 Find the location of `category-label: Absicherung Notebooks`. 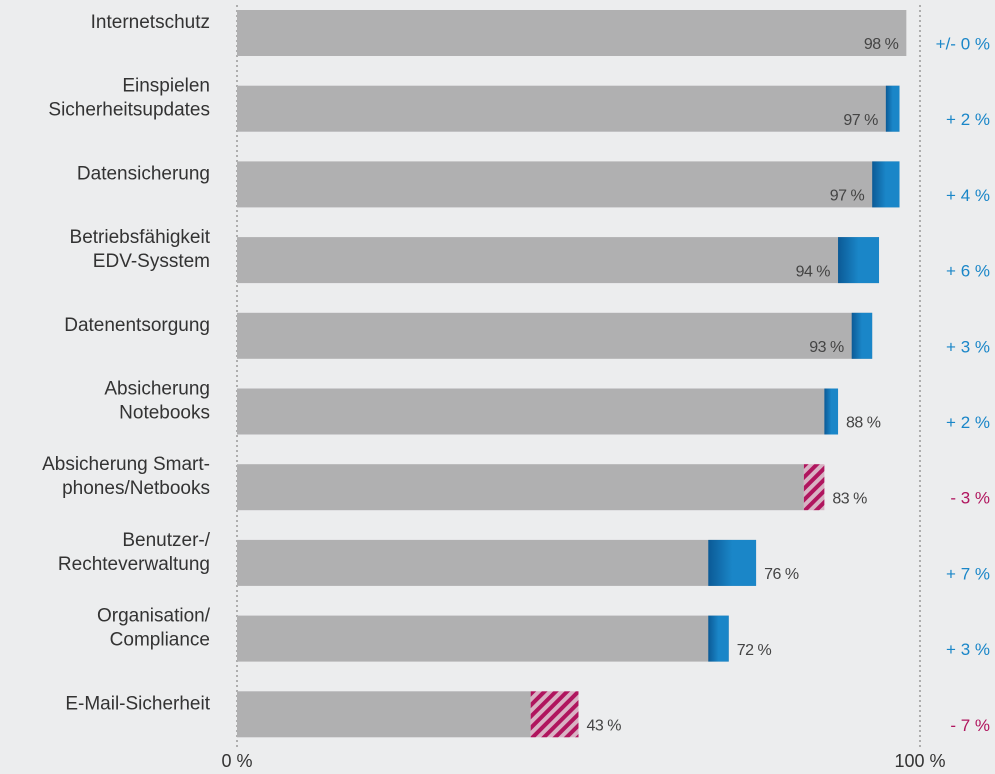

category-label: Absicherung Notebooks is located at coordinates (157, 401).